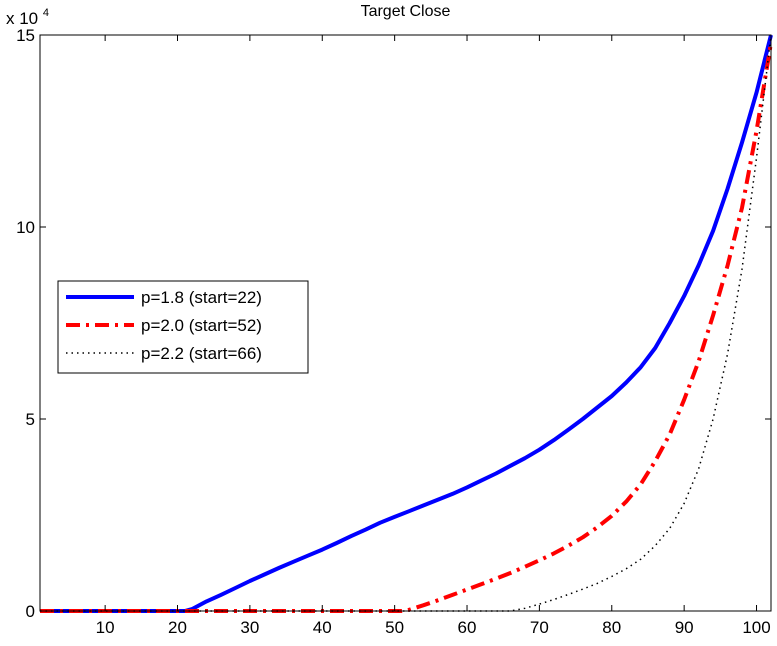 This screenshot has height=646, width=777. What do you see at coordinates (30, 419) in the screenshot?
I see `y-tick-label: 5` at bounding box center [30, 419].